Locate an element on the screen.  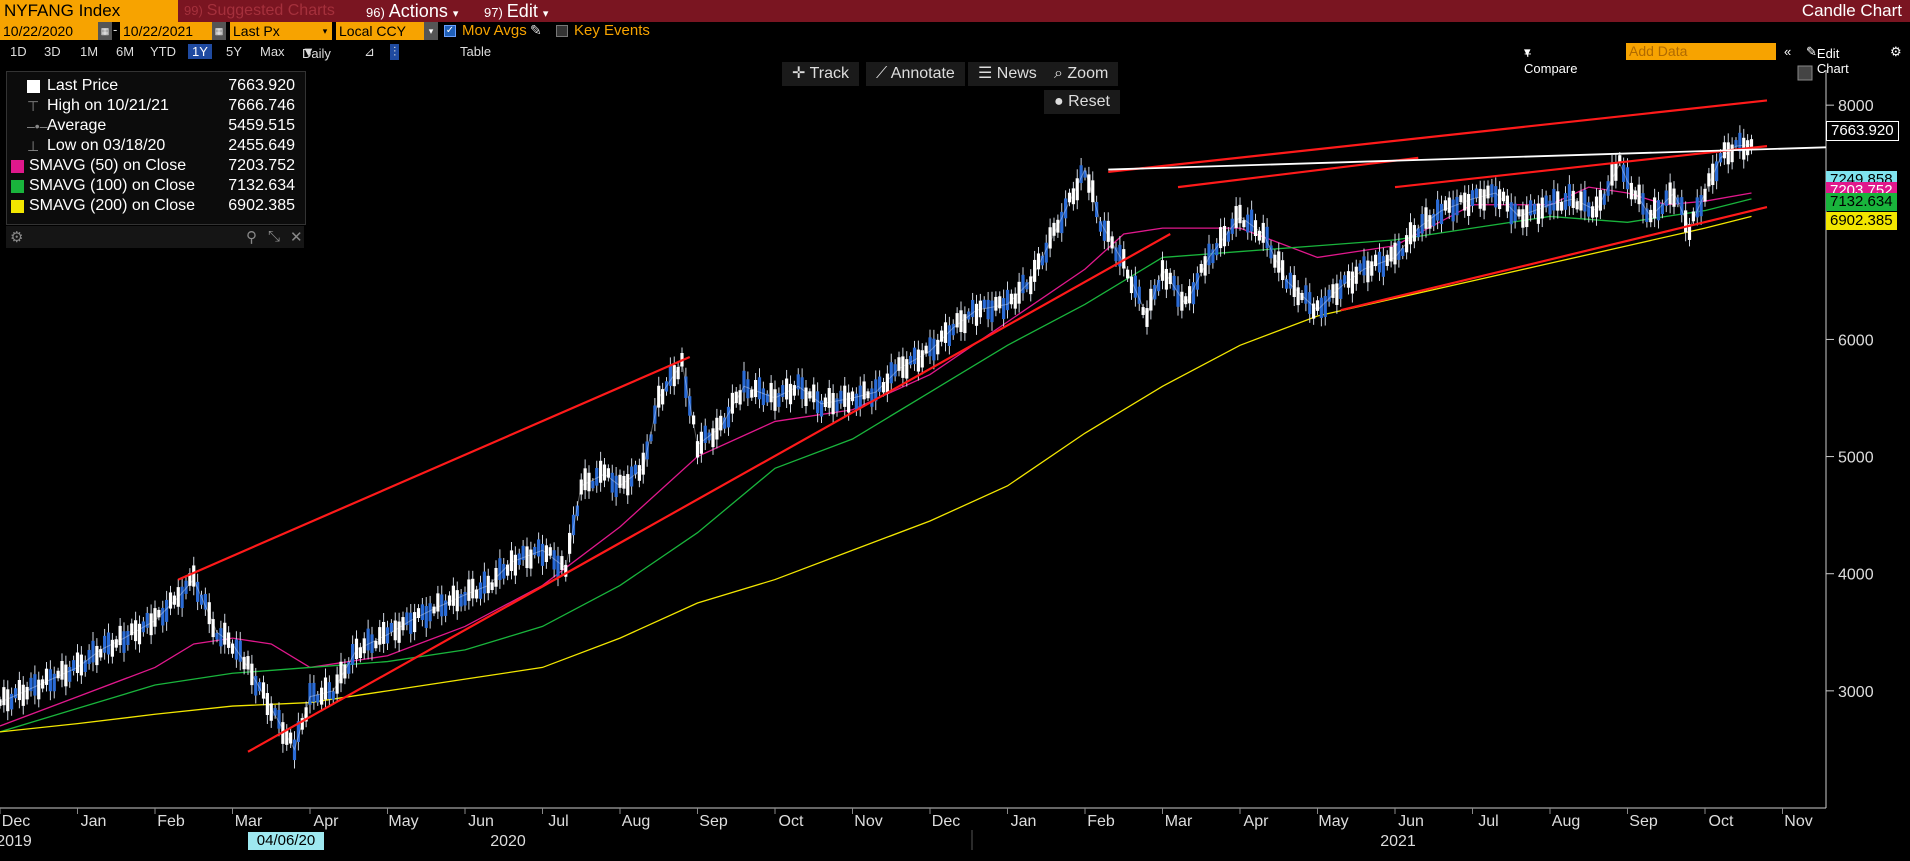
range-ytd: YTD is located at coordinates (163, 51).